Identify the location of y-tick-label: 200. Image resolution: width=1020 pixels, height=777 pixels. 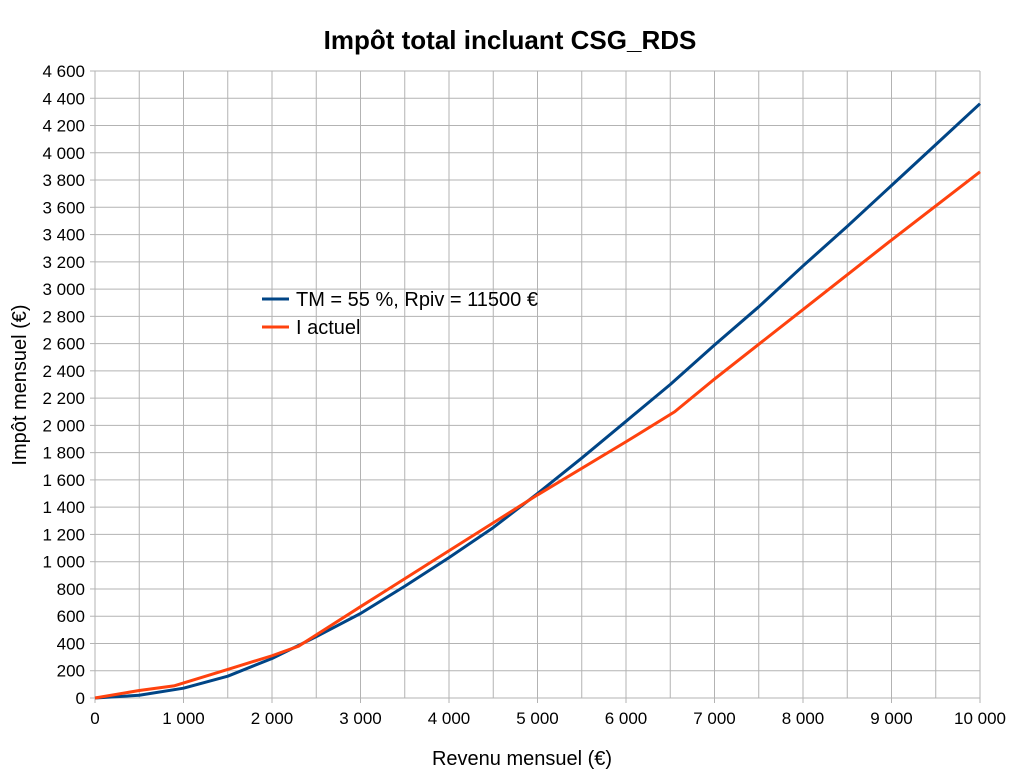
(71, 671).